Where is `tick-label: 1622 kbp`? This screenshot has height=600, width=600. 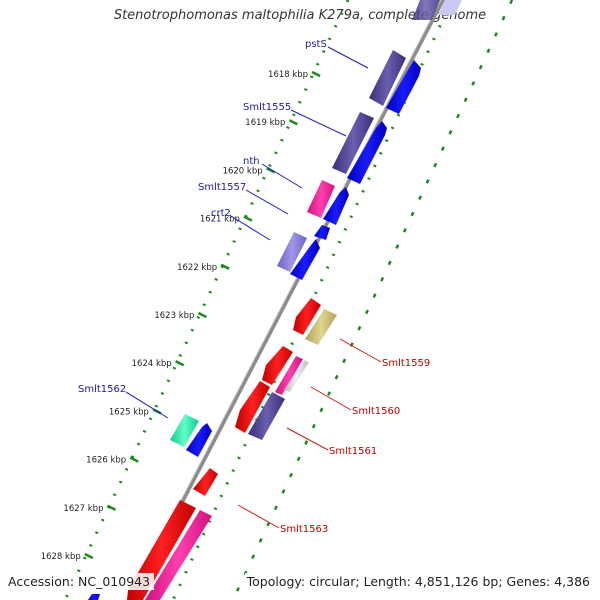
tick-label: 1622 kbp is located at coordinates (197, 268).